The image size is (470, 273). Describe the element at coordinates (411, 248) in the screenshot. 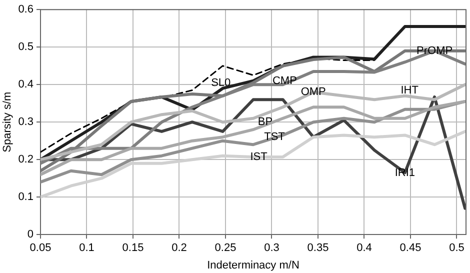

I see `x-tick-label: 0.45` at that location.